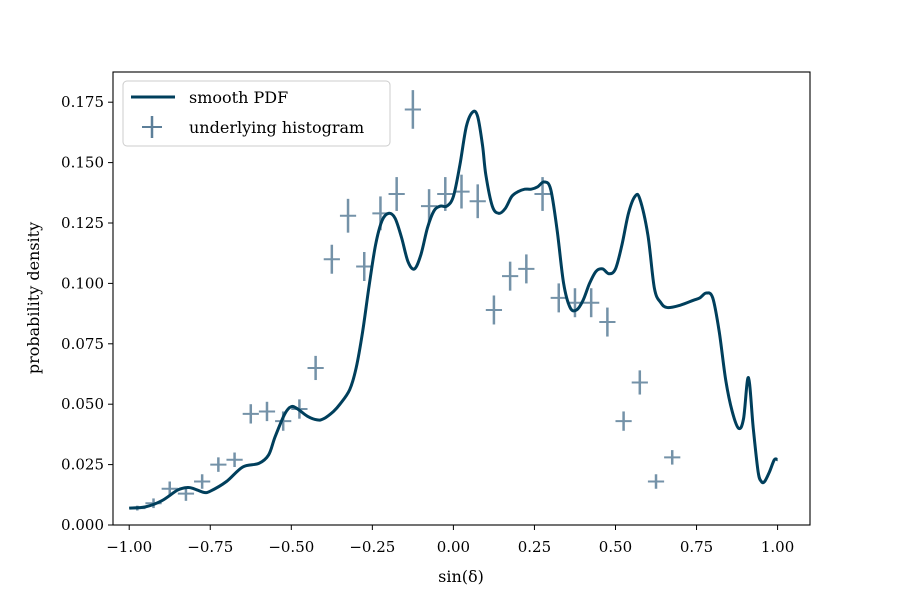 This screenshot has height=600, width=900. I want to click on x-tick-label: −0.25, so click(372, 547).